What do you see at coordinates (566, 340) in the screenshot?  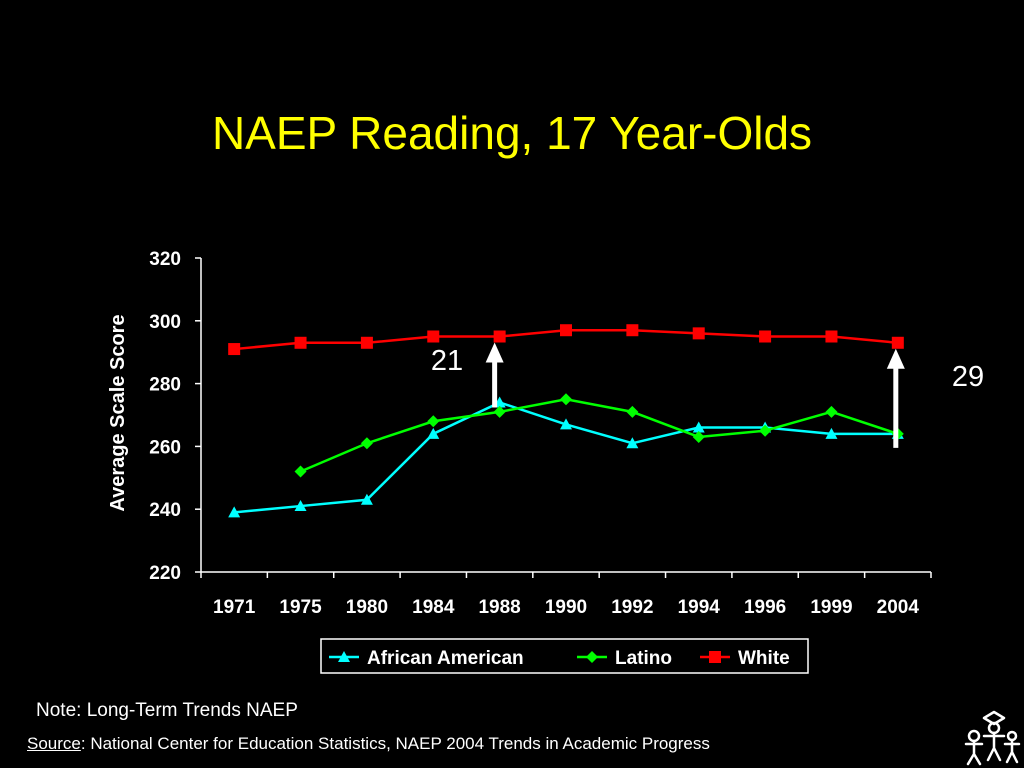 I see `series-white` at bounding box center [566, 340].